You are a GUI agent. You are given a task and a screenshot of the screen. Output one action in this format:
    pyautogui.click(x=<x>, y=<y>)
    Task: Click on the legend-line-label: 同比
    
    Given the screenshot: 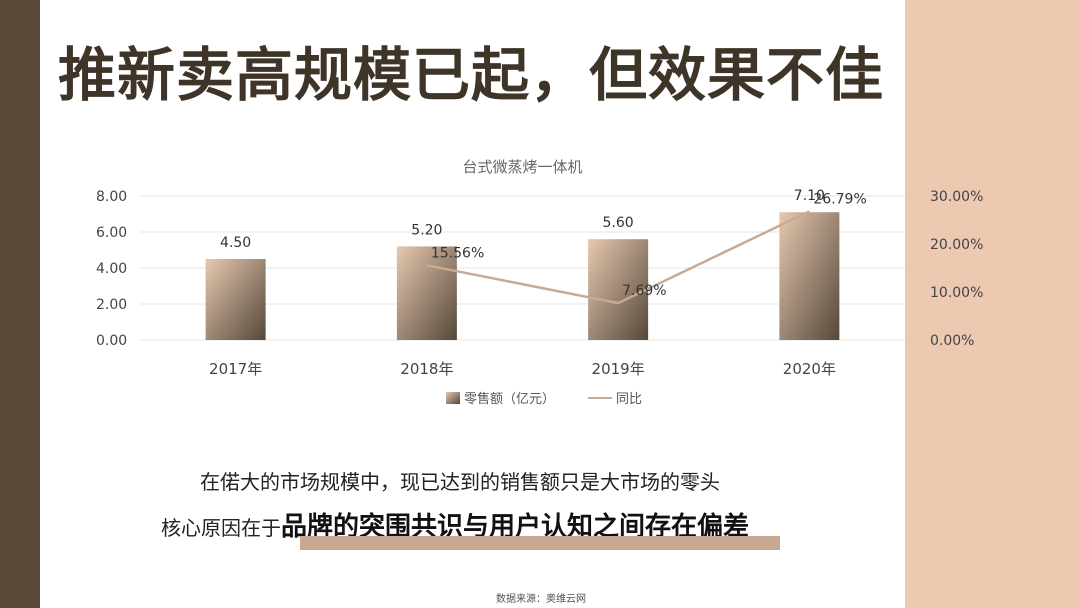 What is the action you would take?
    pyautogui.click(x=629, y=399)
    